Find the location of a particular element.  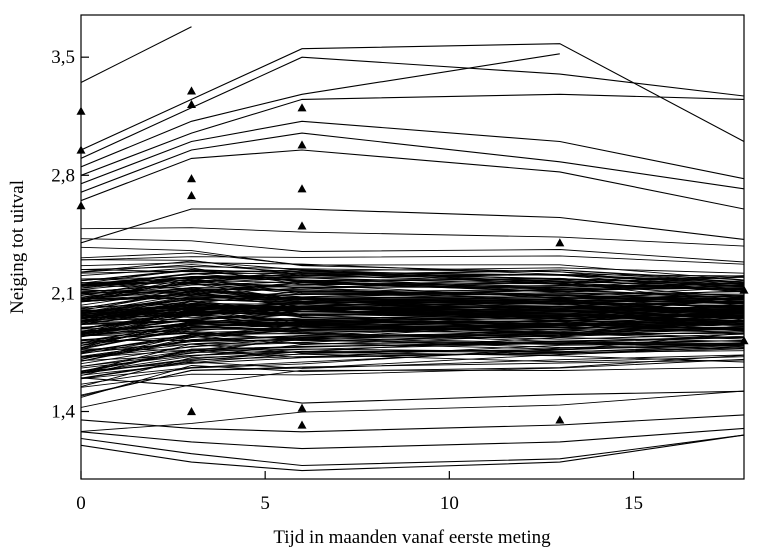

y-tick-label: 2,1 is located at coordinates (63, 293).